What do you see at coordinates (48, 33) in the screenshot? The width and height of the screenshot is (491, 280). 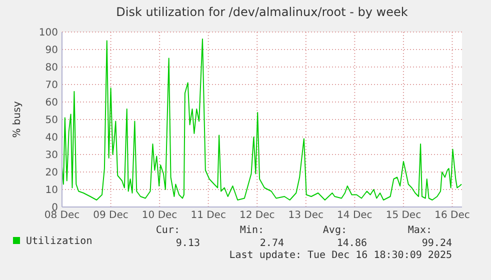 I see `y-tick-label: 100` at bounding box center [48, 33].